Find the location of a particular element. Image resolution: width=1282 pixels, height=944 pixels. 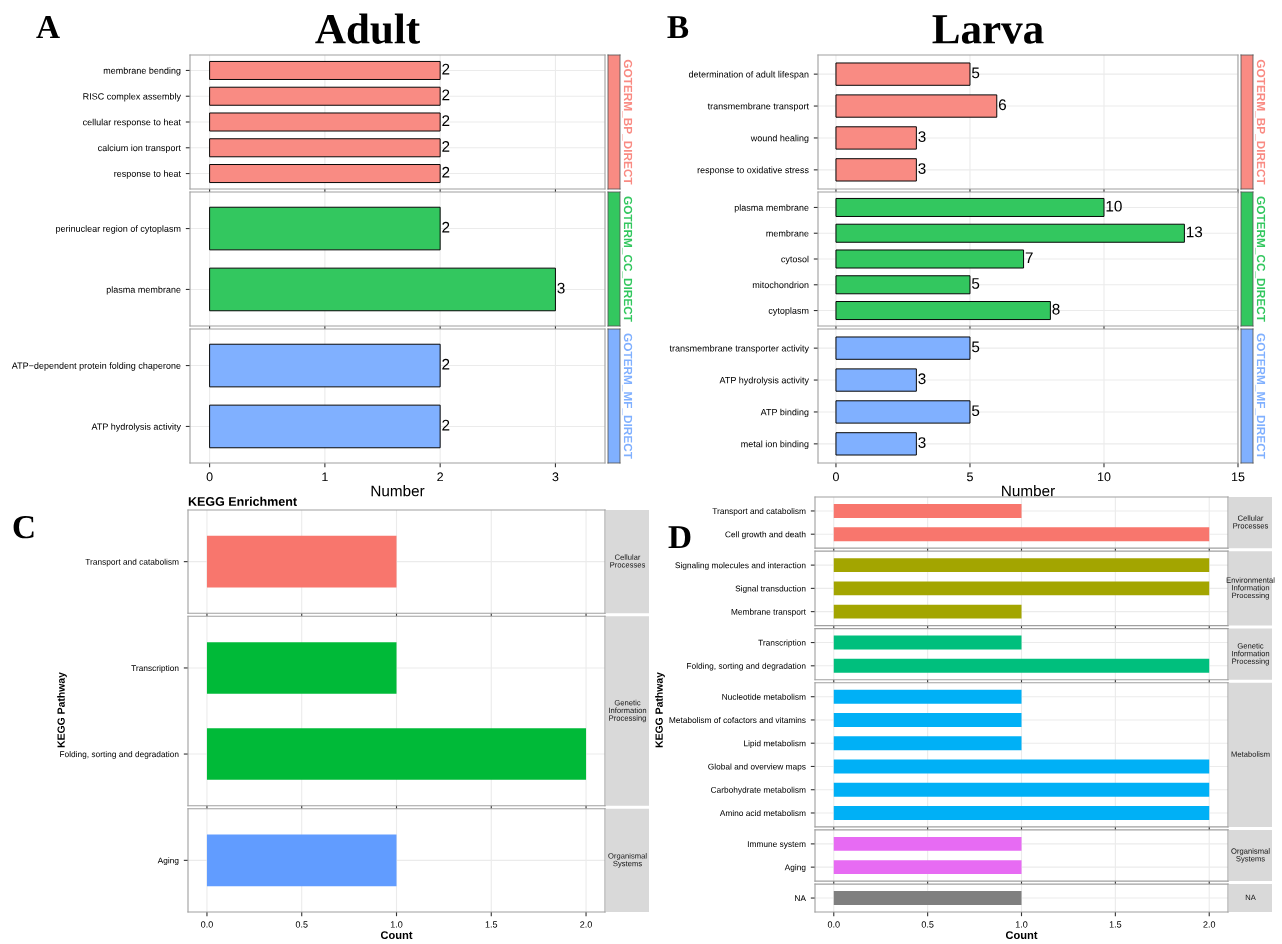

y-tick-label: membrane bending is located at coordinates (142, 71).